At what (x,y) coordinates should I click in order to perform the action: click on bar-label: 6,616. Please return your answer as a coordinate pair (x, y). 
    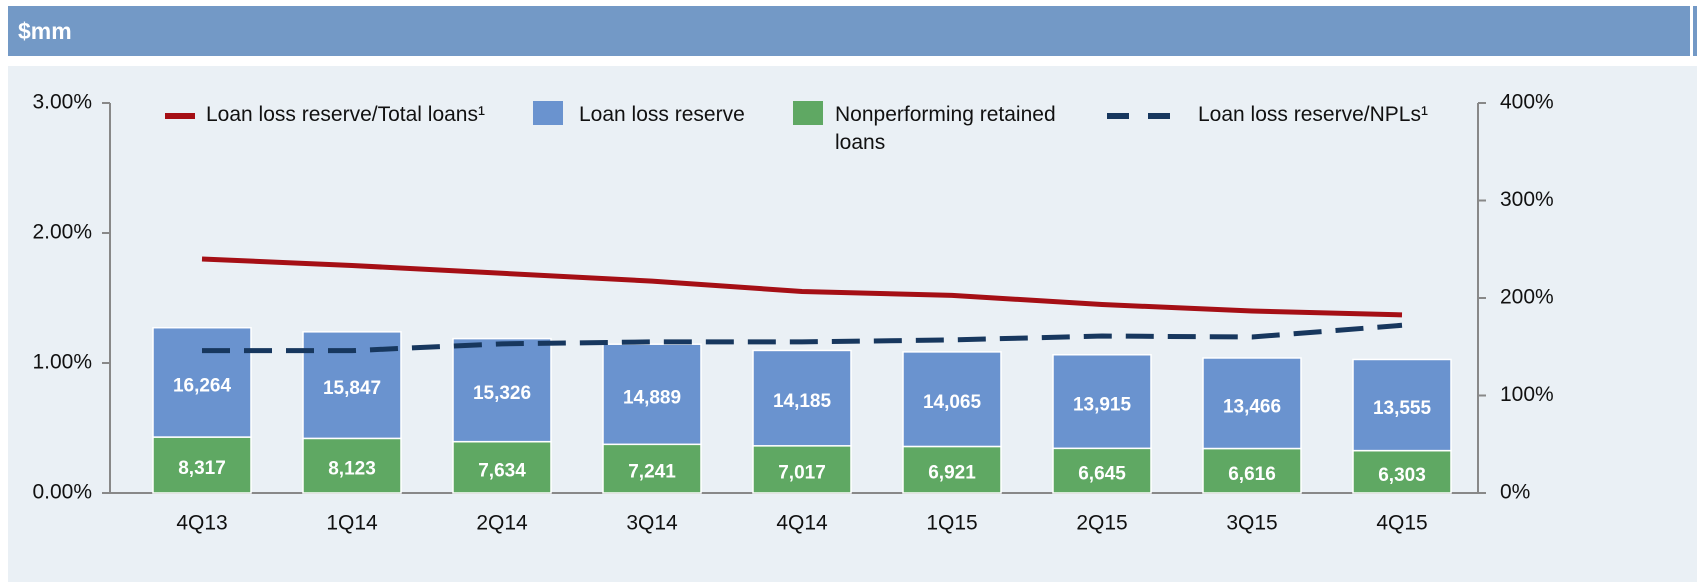
    Looking at the image, I should click on (1252, 474).